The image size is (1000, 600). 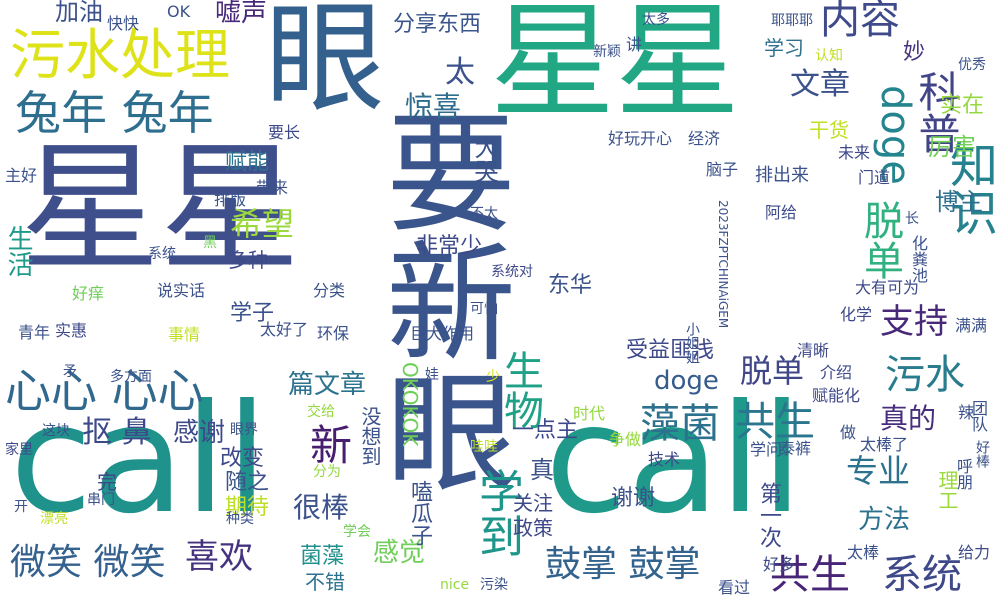 I want to click on cloud-word: 新, so click(x=331, y=445).